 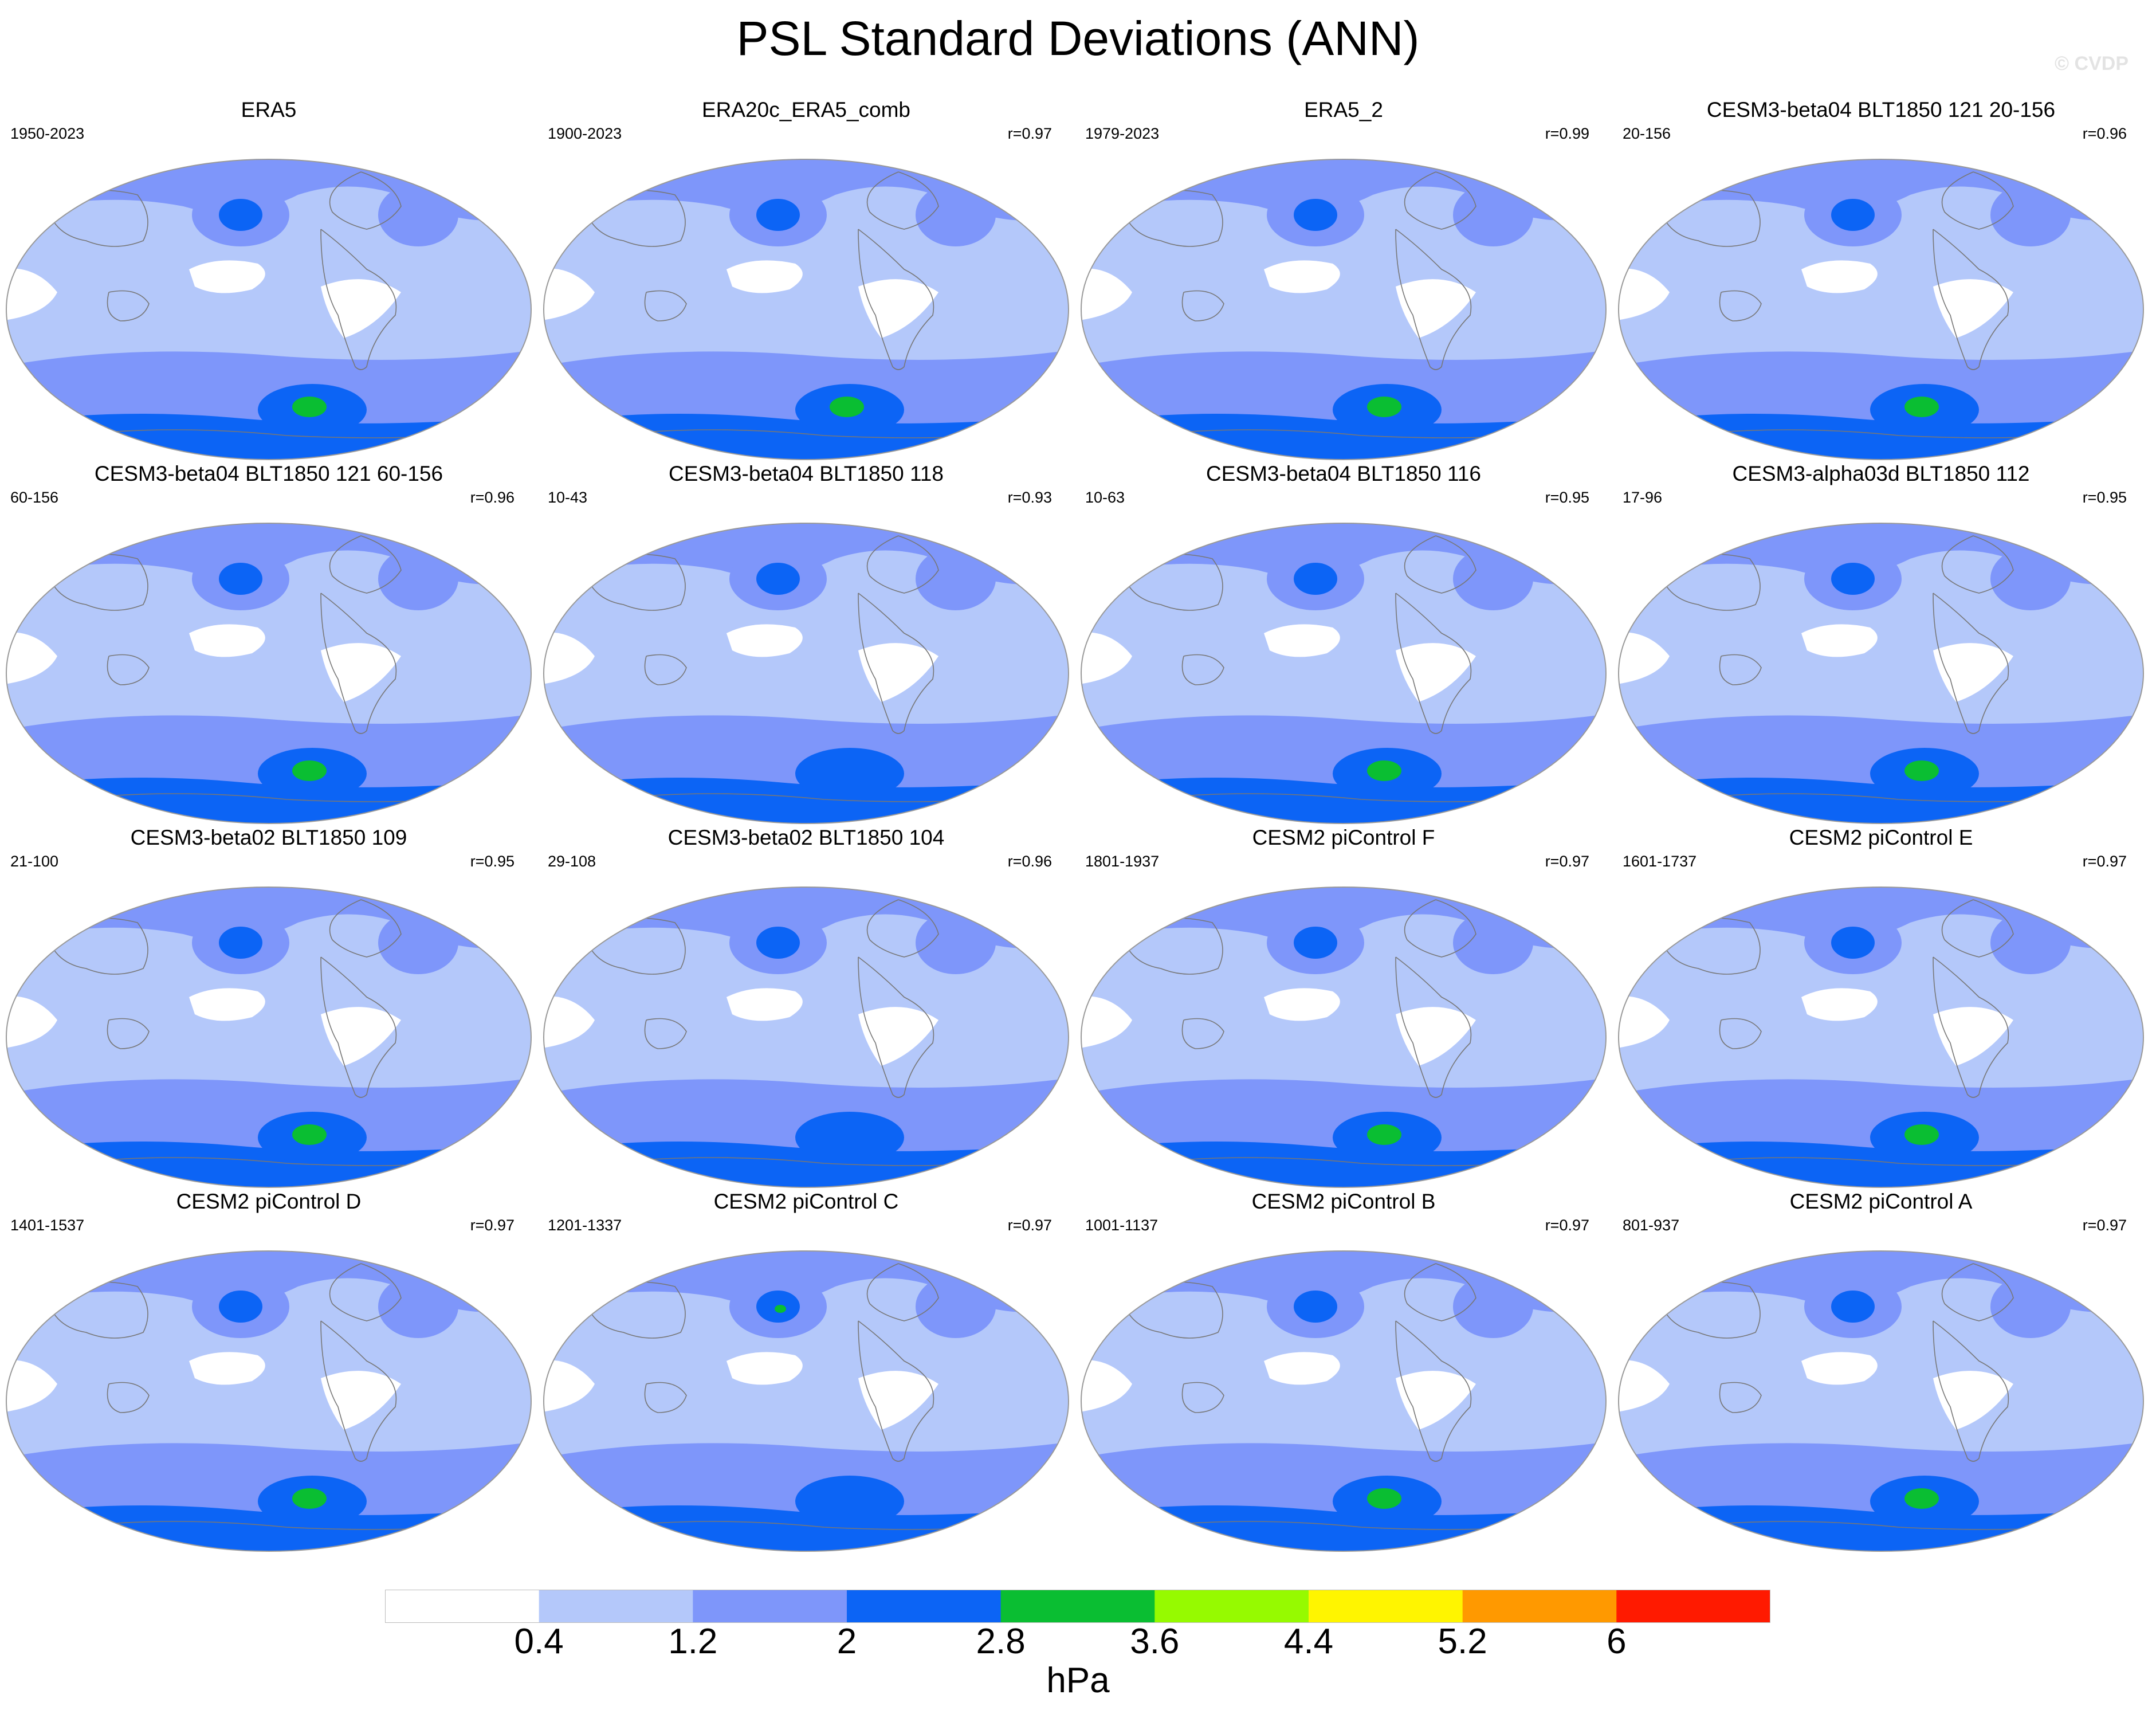 I want to click on map-panel: CESM3-beta02 BLT1850 104 29-108 r=0.96, so click(x=806, y=1008).